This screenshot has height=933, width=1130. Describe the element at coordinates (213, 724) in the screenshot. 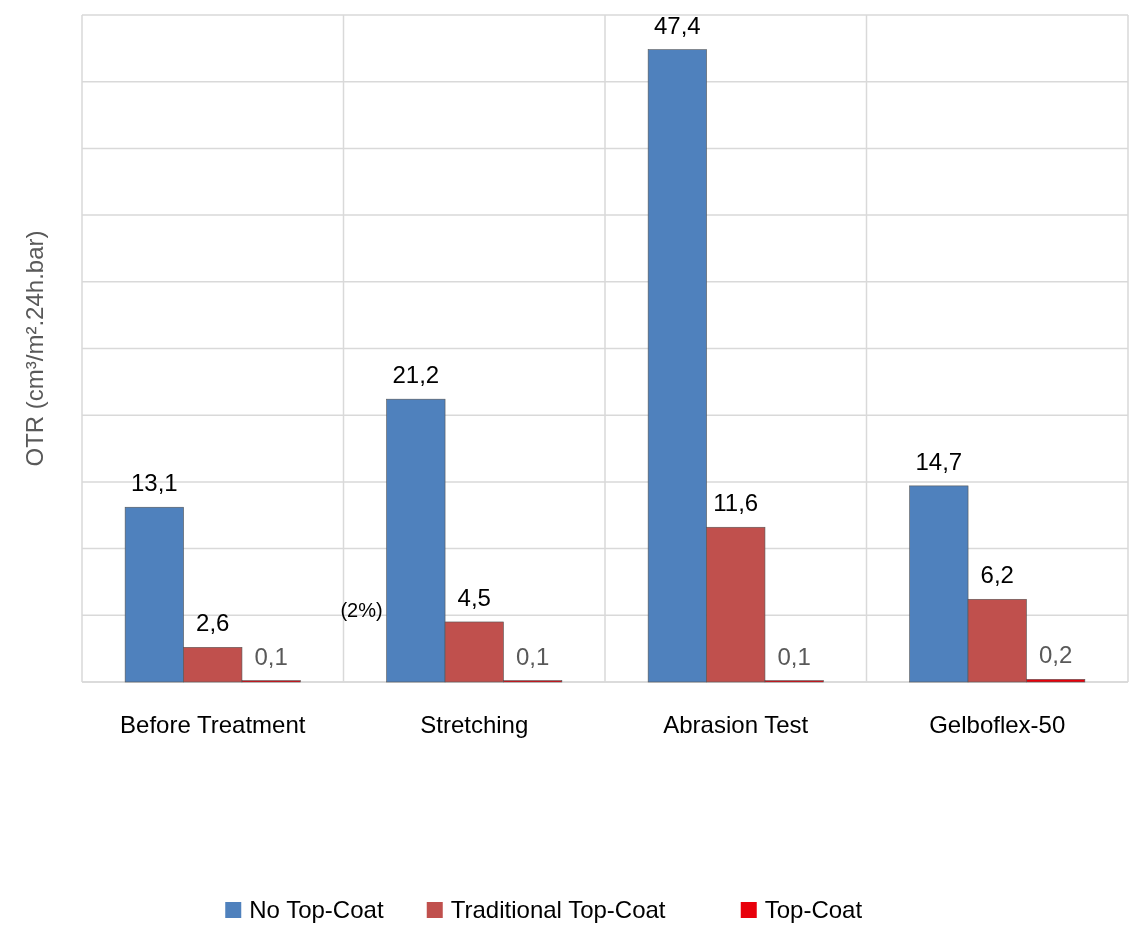

I see `x-tick-label: Before Treatment` at that location.